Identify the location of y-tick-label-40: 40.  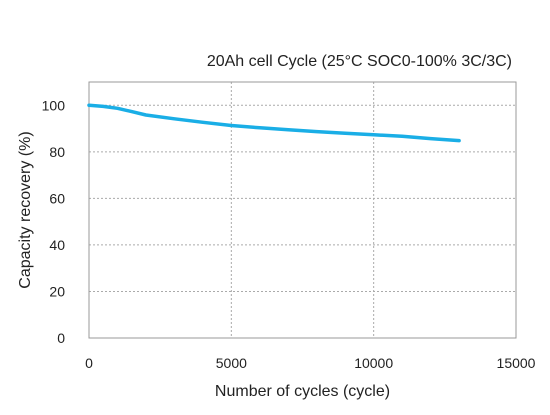
(57, 245).